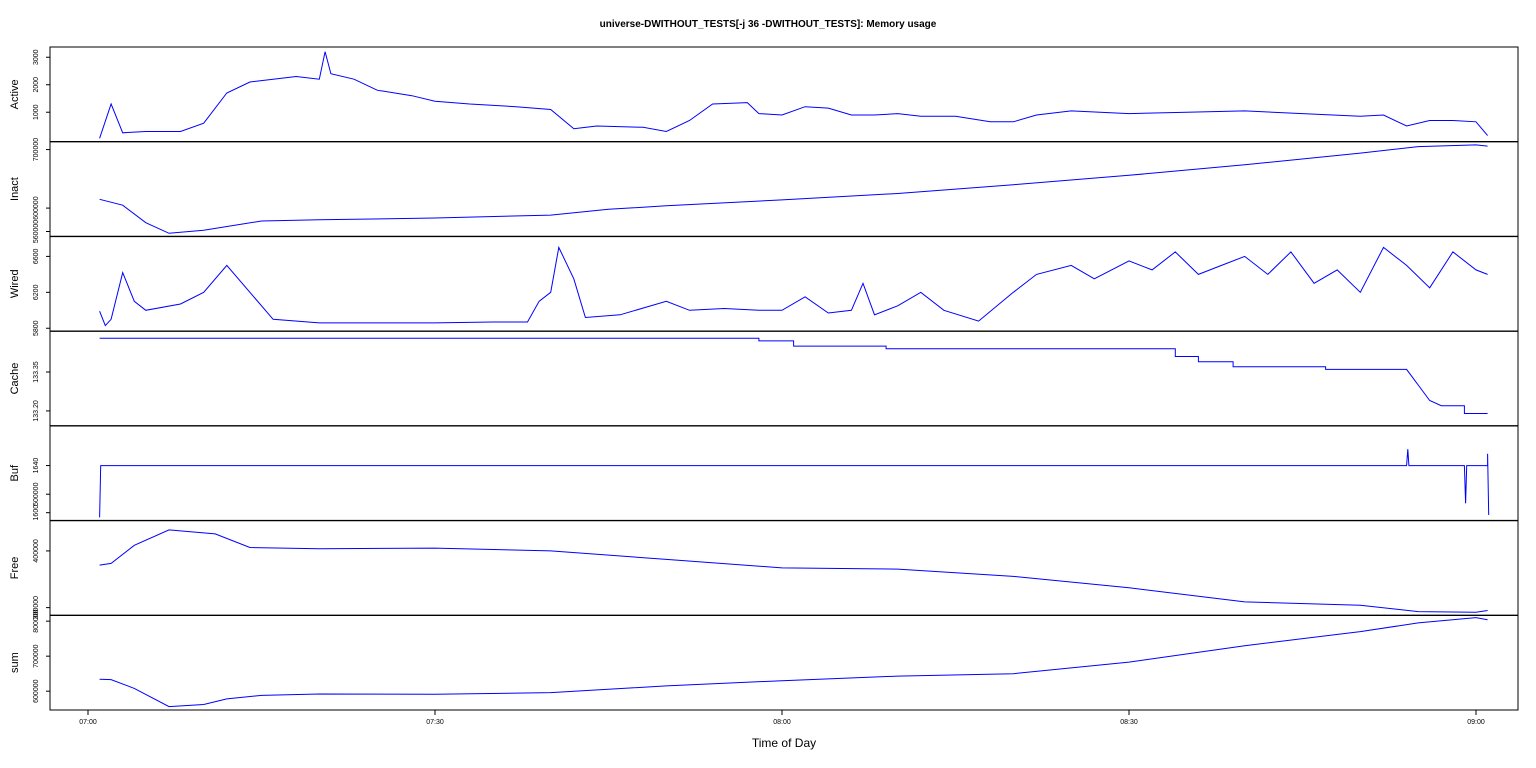  Describe the element at coordinates (782, 718) in the screenshot. I see `x-axis: 07:00 07:30 08:00 08:30 09:00` at that location.